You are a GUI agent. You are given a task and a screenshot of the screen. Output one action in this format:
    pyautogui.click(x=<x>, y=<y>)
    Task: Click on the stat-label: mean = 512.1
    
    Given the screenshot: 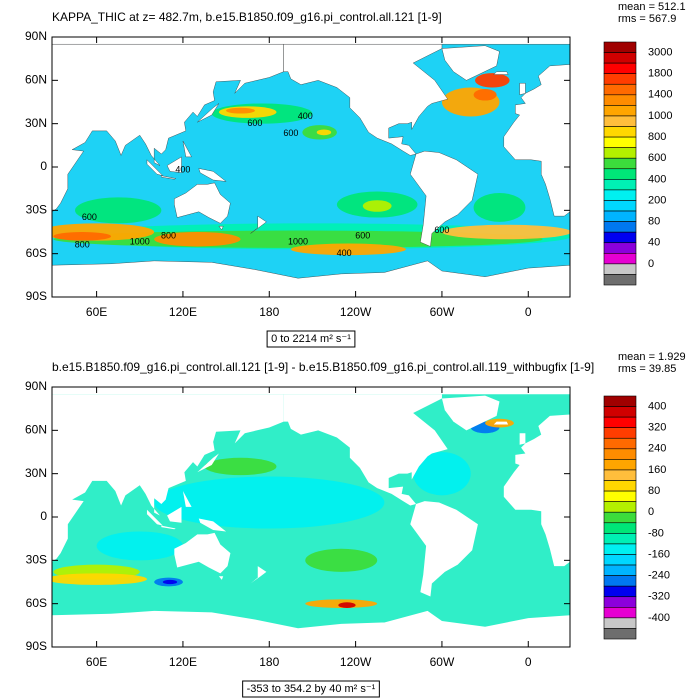 What is the action you would take?
    pyautogui.click(x=652, y=7)
    